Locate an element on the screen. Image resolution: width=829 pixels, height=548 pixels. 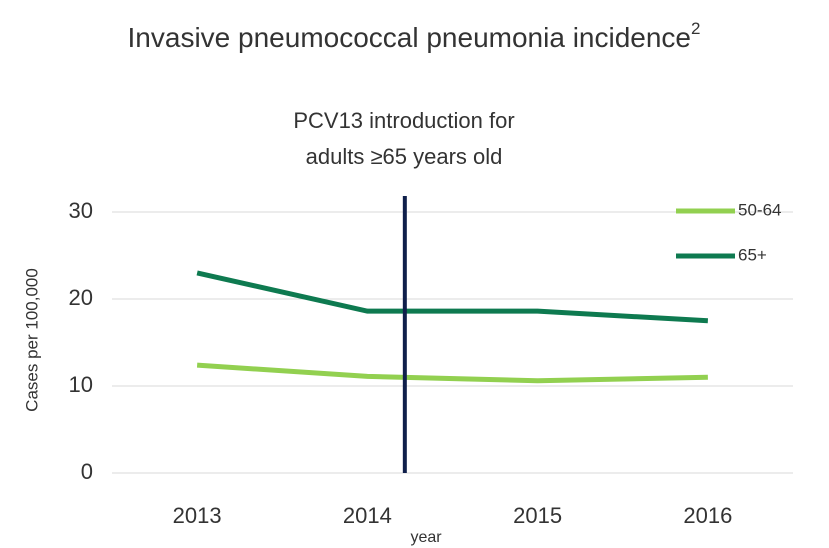
annotation: PCV13 introduction for is located at coordinates (403, 120).